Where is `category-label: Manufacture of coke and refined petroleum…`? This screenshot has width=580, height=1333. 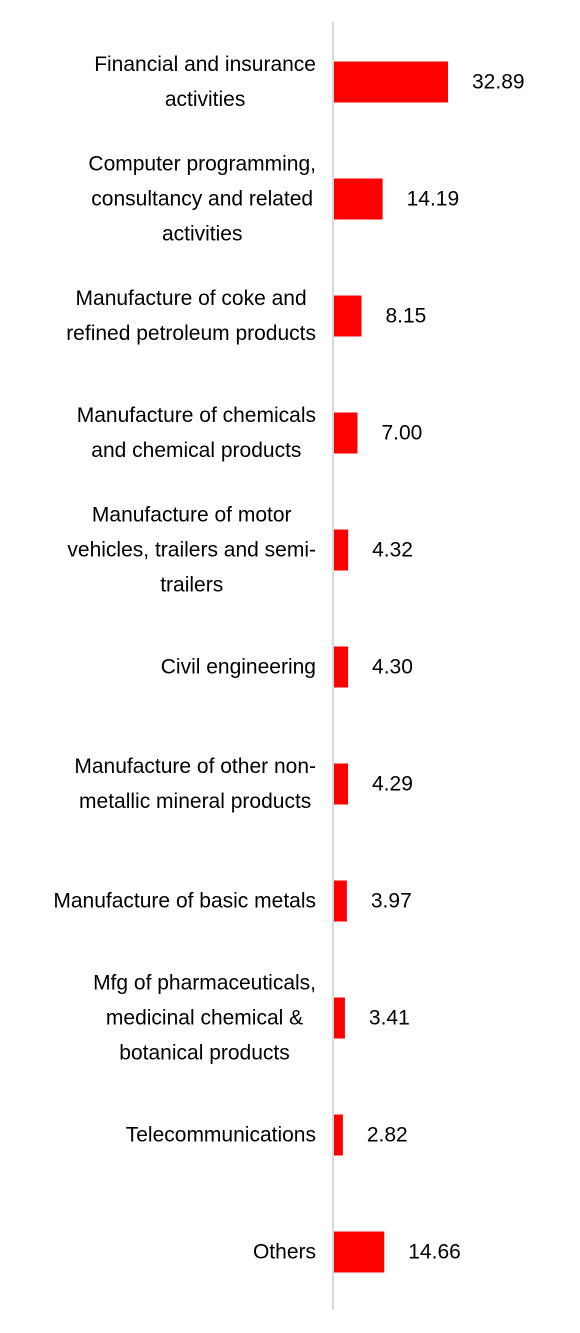
category-label: Manufacture of coke and refined petroleum… is located at coordinates (191, 316).